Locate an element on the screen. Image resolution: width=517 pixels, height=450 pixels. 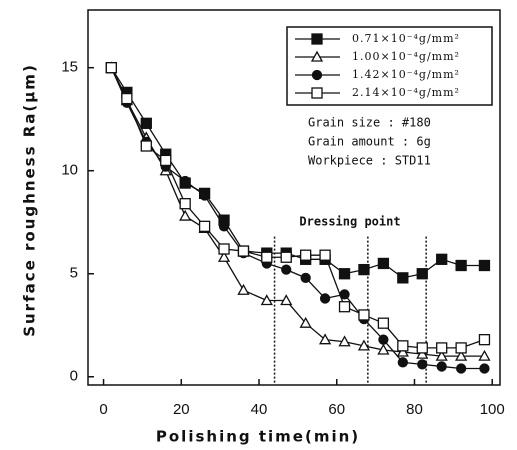
x-tick-label: 20 is located at coordinates (181, 409).